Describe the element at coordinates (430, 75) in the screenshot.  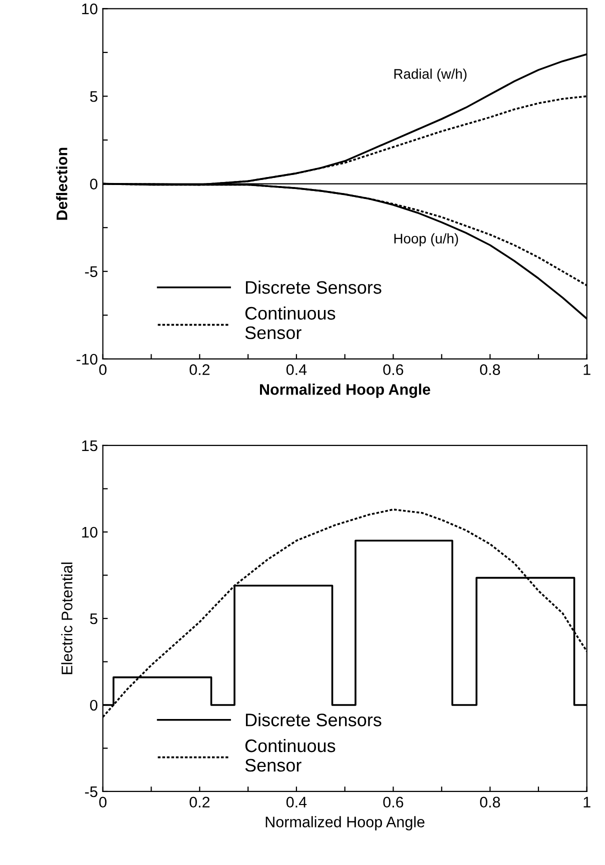
I see `annotation: Radial (w/h)` at that location.